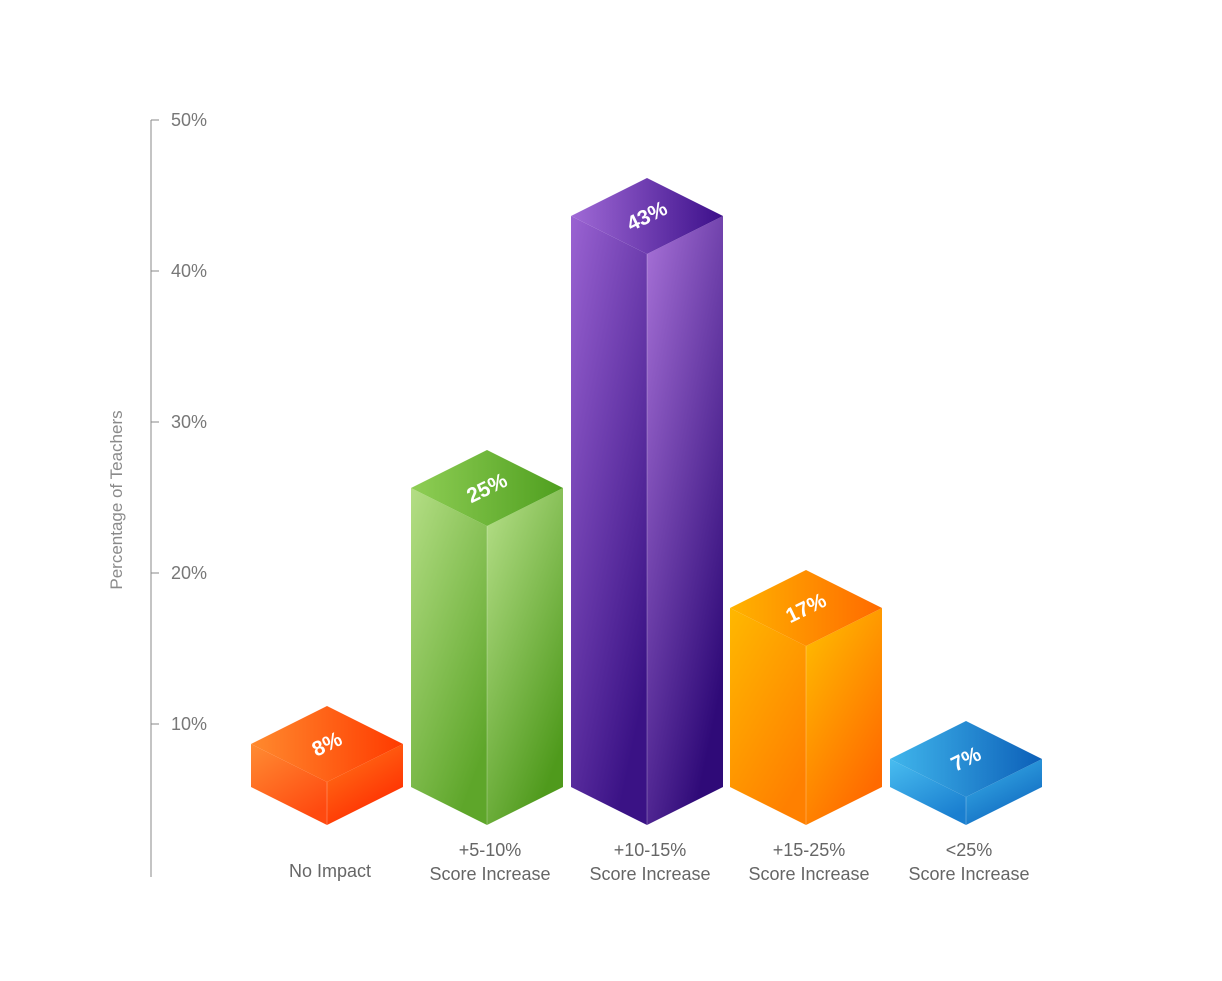 The image size is (1222, 981). I want to click on y-tick-label: 40%, so click(189, 271).